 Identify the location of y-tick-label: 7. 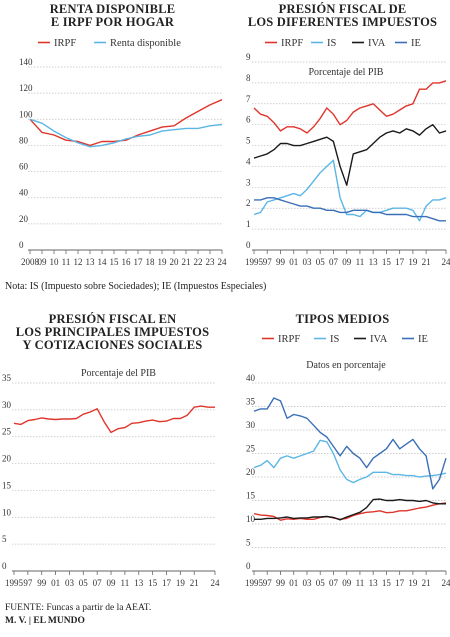
(248, 99).